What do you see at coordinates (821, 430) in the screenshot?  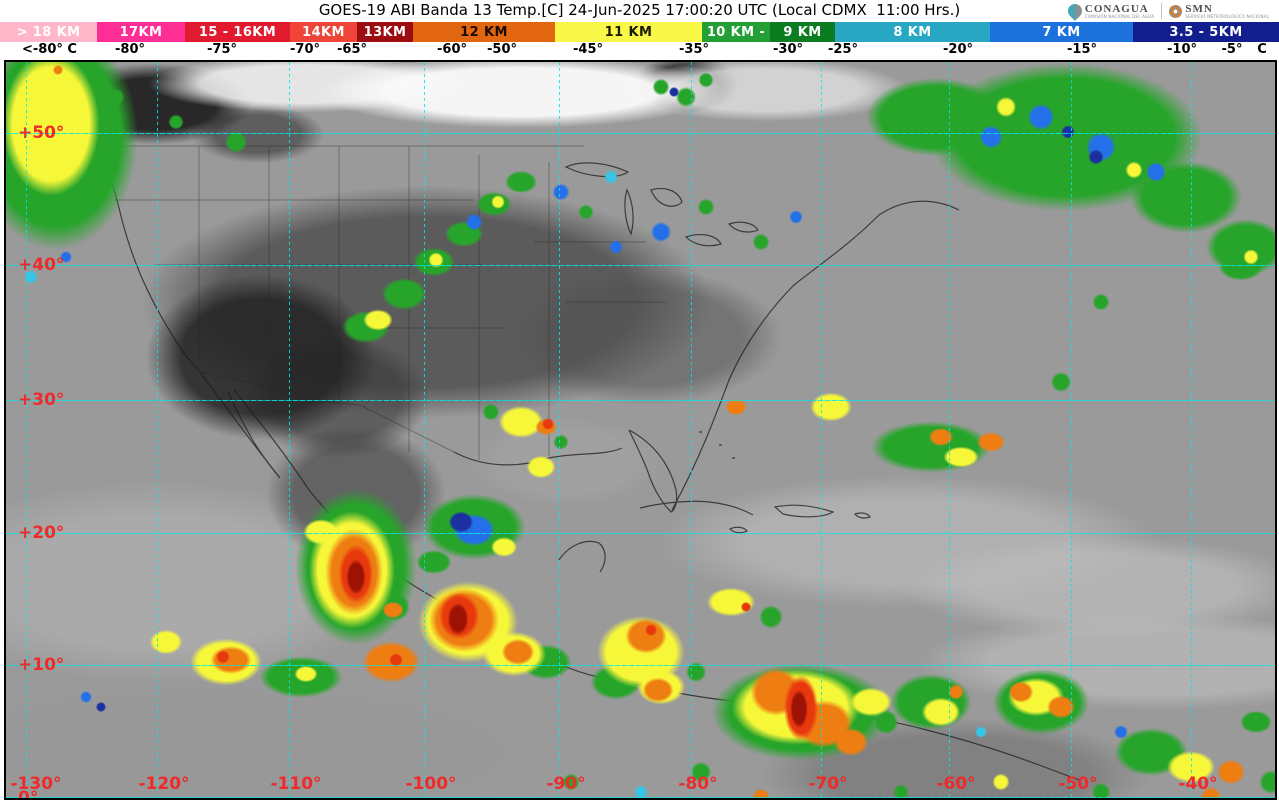 I see `gridline-lon--70` at bounding box center [821, 430].